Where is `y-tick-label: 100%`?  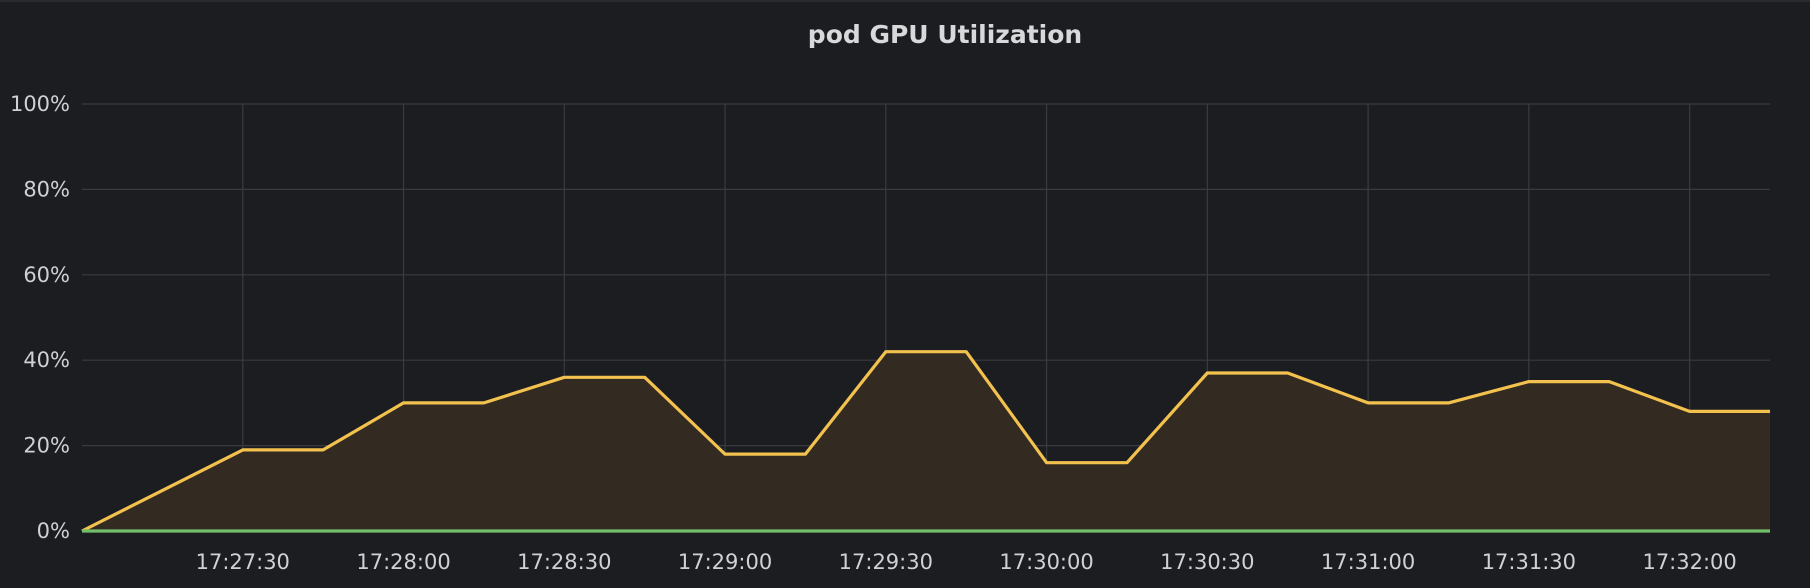 y-tick-label: 100% is located at coordinates (40, 104).